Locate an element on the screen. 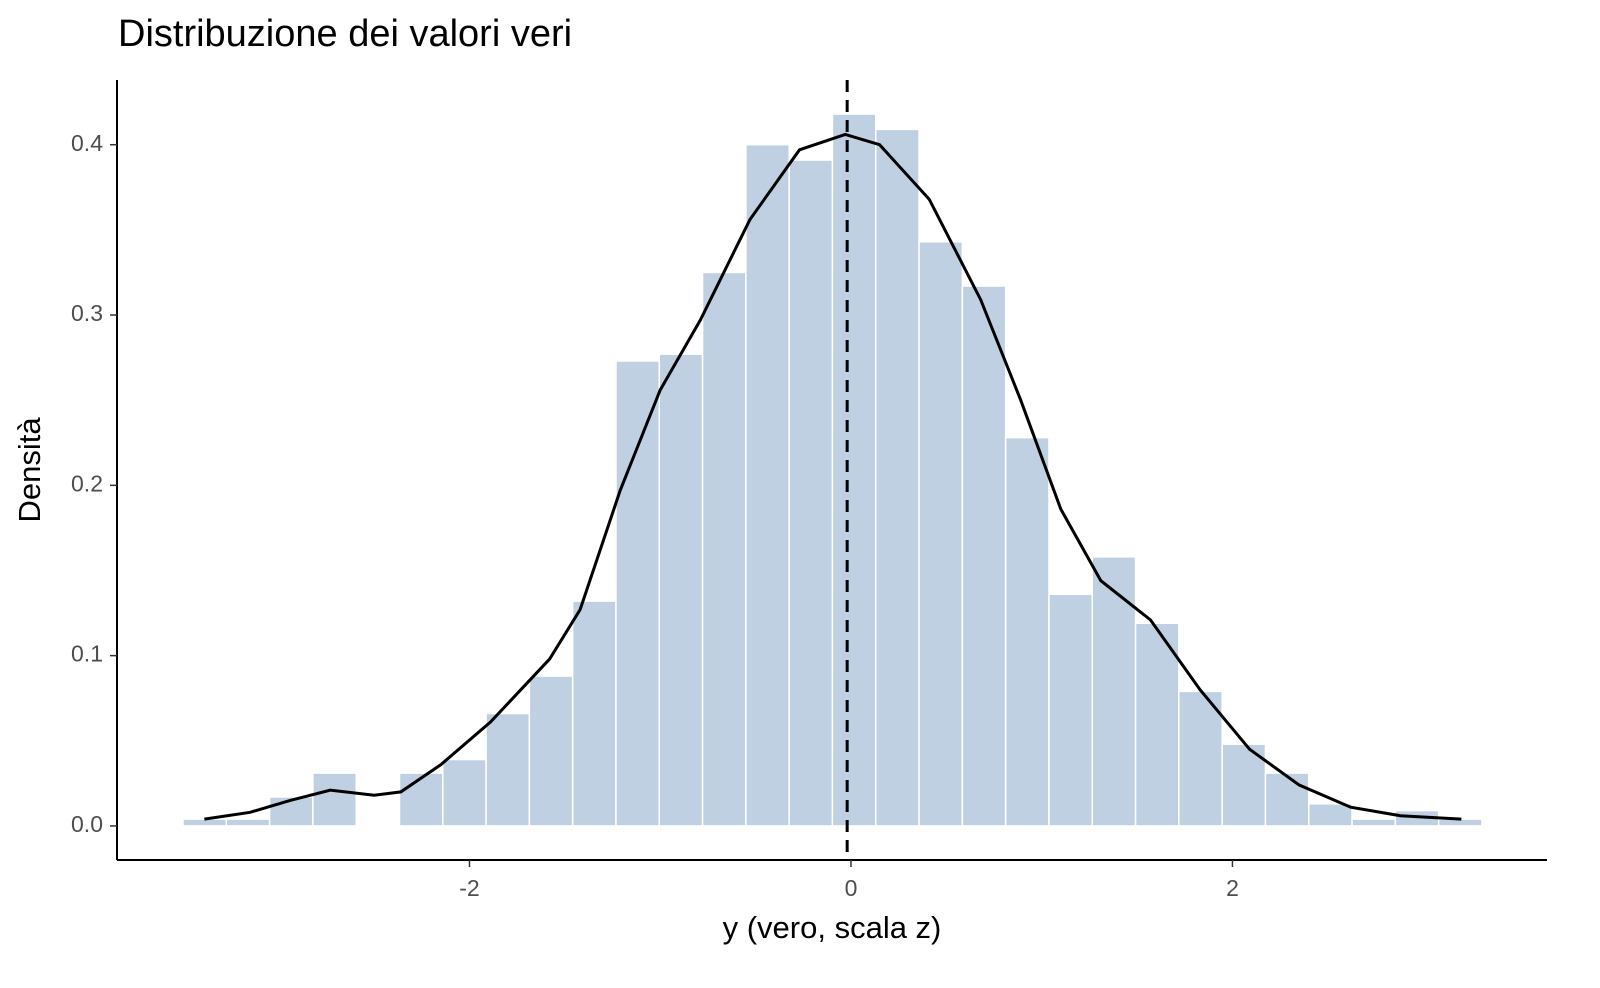  y-tick-label: 0.1 is located at coordinates (87, 654).